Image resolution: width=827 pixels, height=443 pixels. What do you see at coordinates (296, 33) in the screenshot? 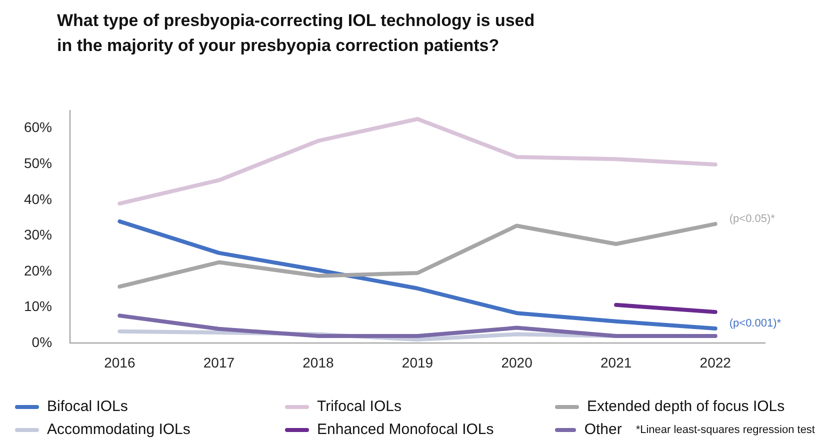
I see `chart-title: What type of presbyopia-correcting IOL technology is used in the majority of your presbyopia correction patients?` at bounding box center [296, 33].